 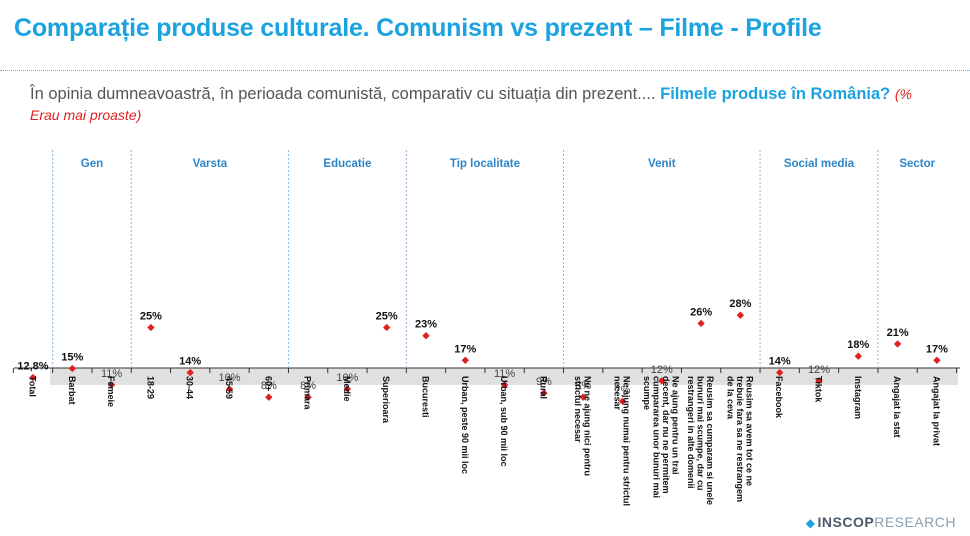 I want to click on category-label: Angajat la stat, so click(x=897, y=407).